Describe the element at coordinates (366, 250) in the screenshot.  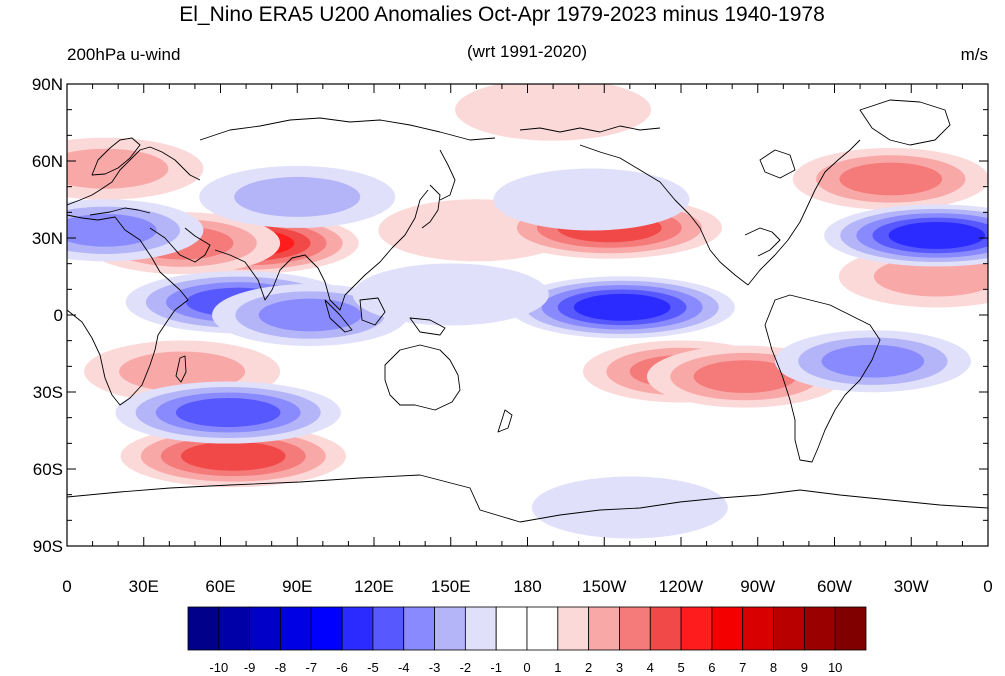
I see `coastline-se-asia` at that location.